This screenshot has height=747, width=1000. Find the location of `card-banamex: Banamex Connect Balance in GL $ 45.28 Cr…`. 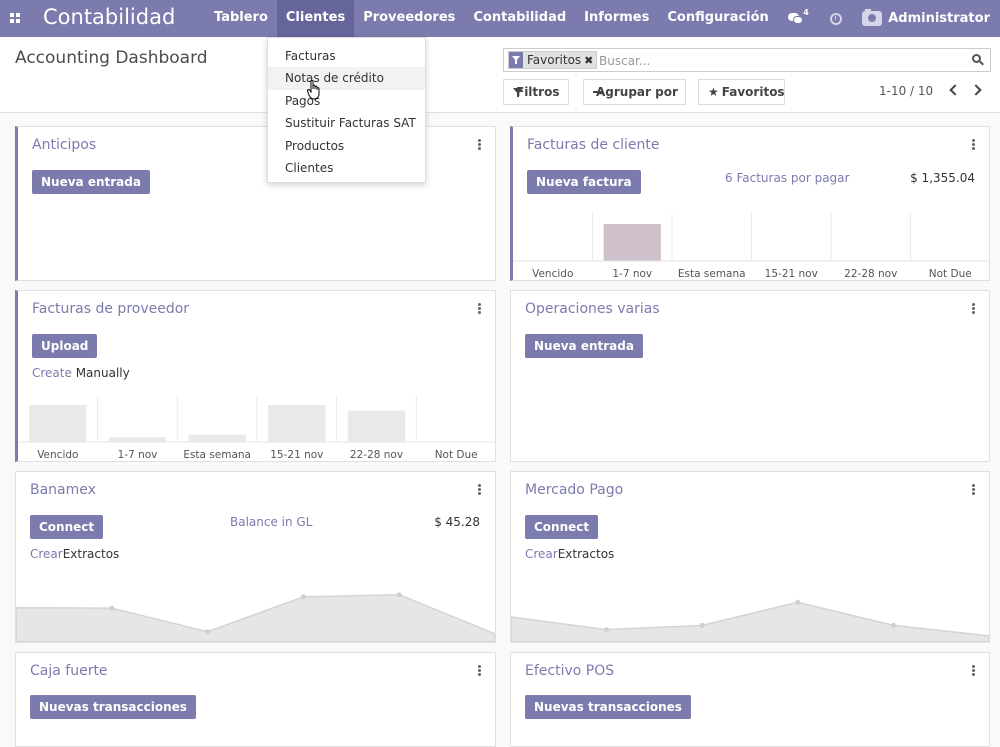

card-banamex: Banamex Connect Balance in GL $ 45.28 Cr… is located at coordinates (255, 557).